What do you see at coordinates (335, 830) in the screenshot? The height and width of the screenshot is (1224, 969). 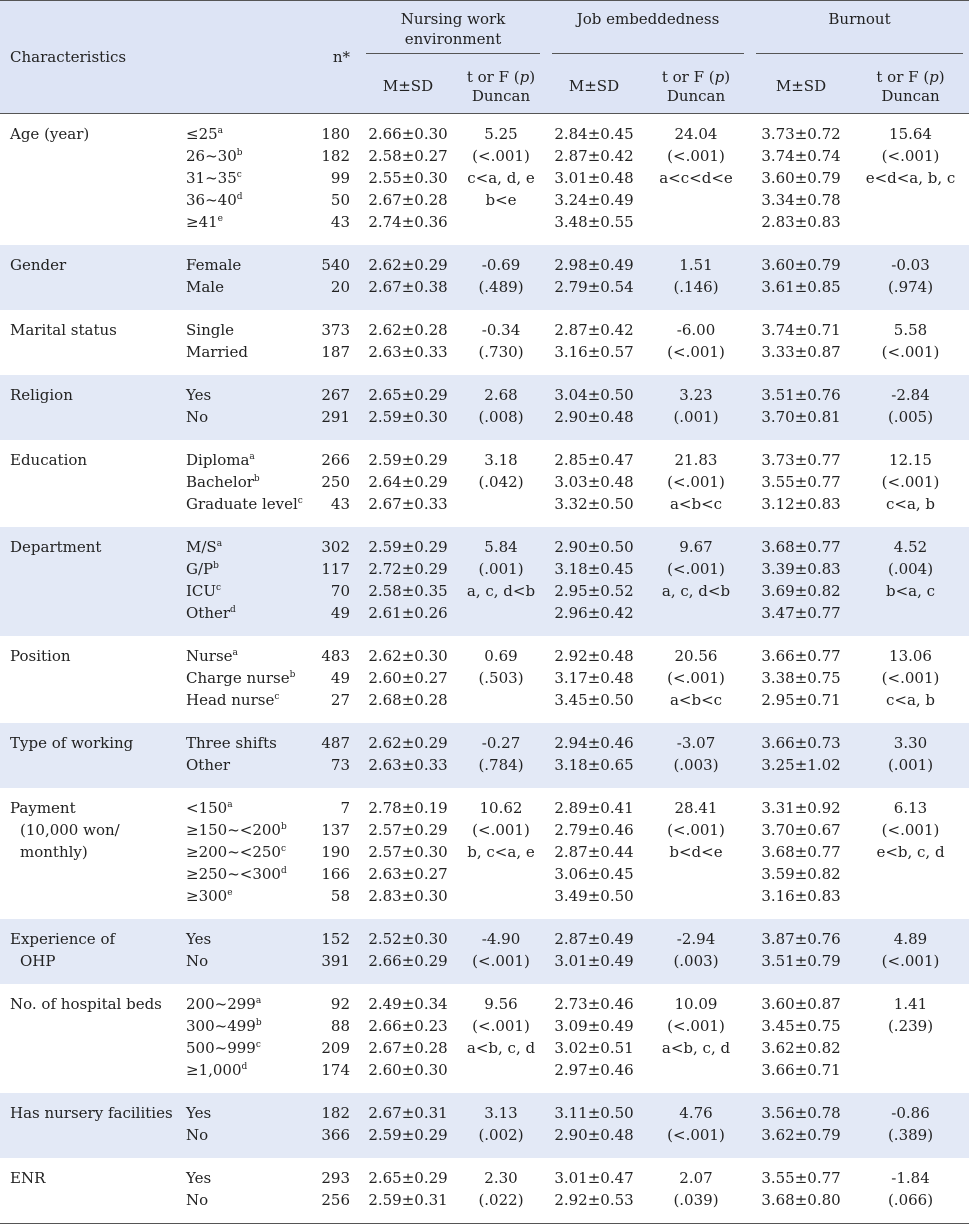 I see `n-cell-line: 137` at bounding box center [335, 830].